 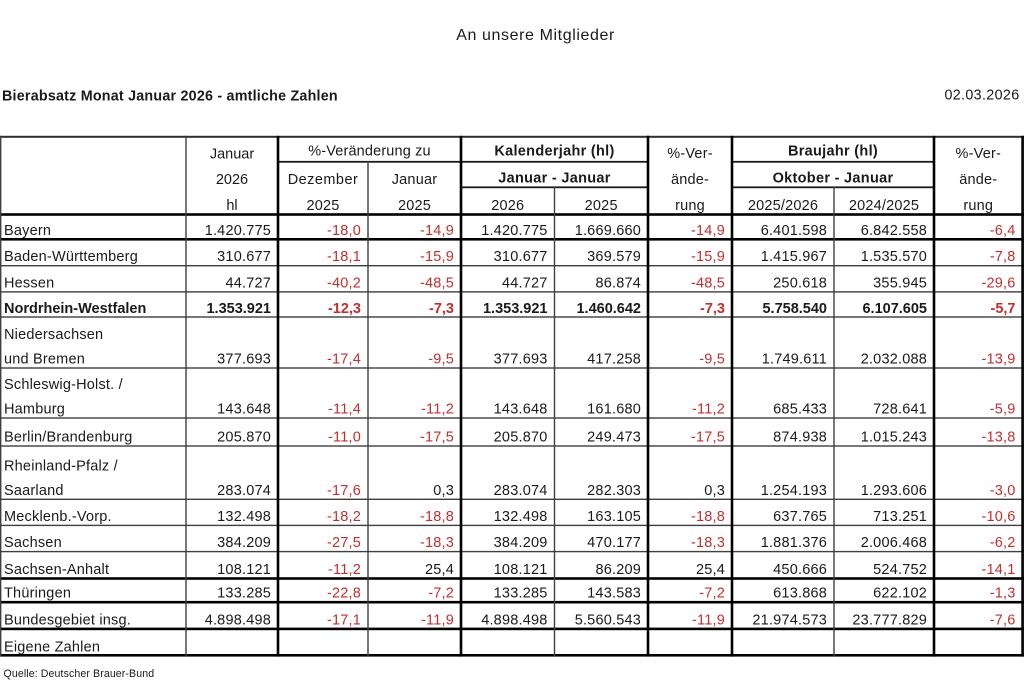 I want to click on svg-text: -18,0, so click(x=344, y=231).